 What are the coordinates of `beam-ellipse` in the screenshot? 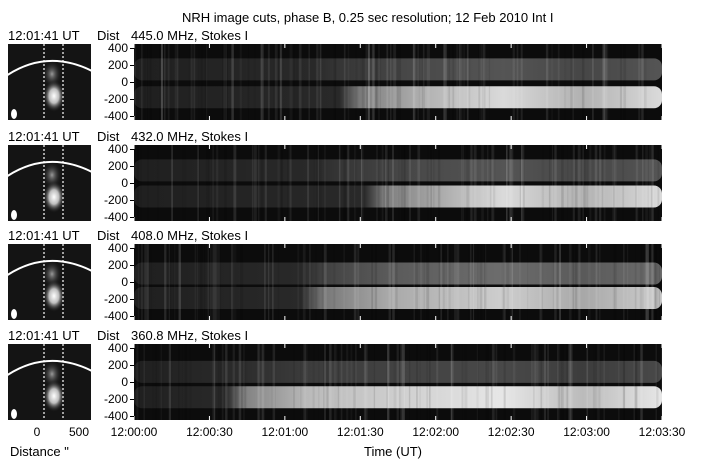 It's located at (14, 314).